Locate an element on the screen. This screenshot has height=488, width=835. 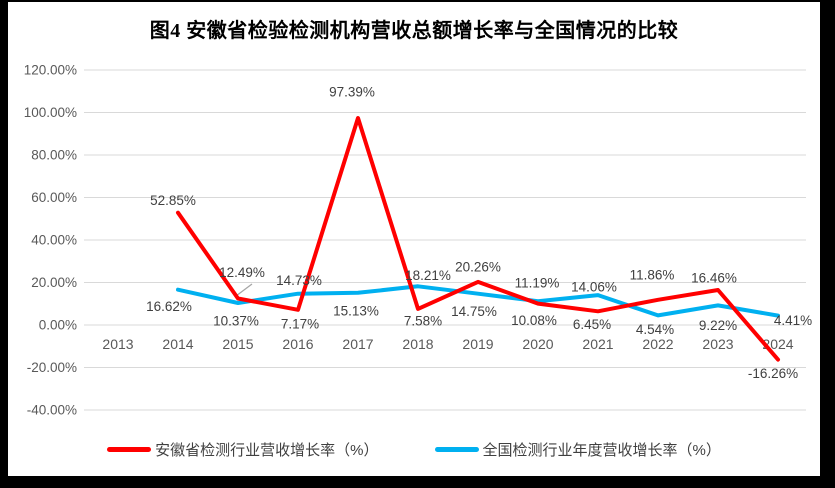
data-label: 9.22% is located at coordinates (718, 325).